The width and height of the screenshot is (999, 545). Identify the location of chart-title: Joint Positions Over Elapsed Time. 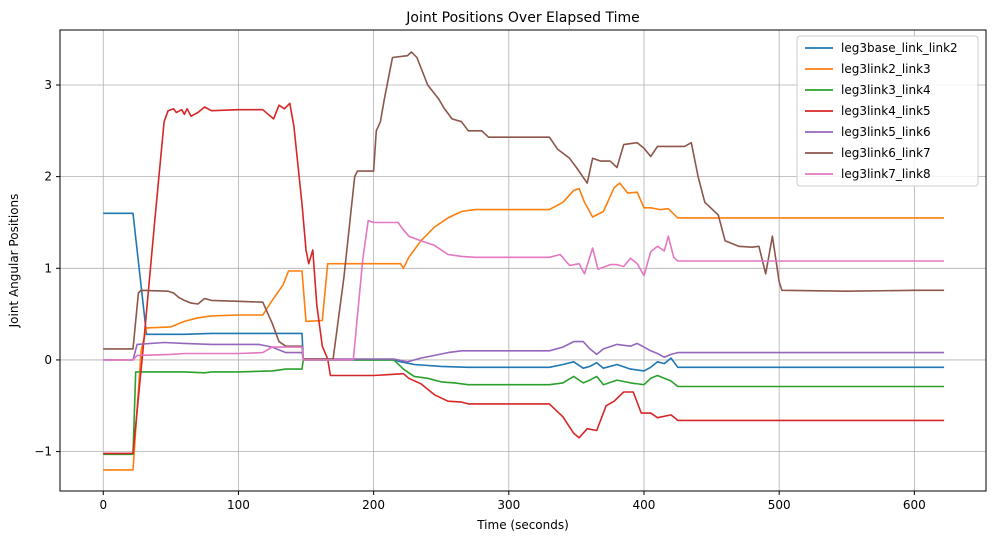
(522, 18).